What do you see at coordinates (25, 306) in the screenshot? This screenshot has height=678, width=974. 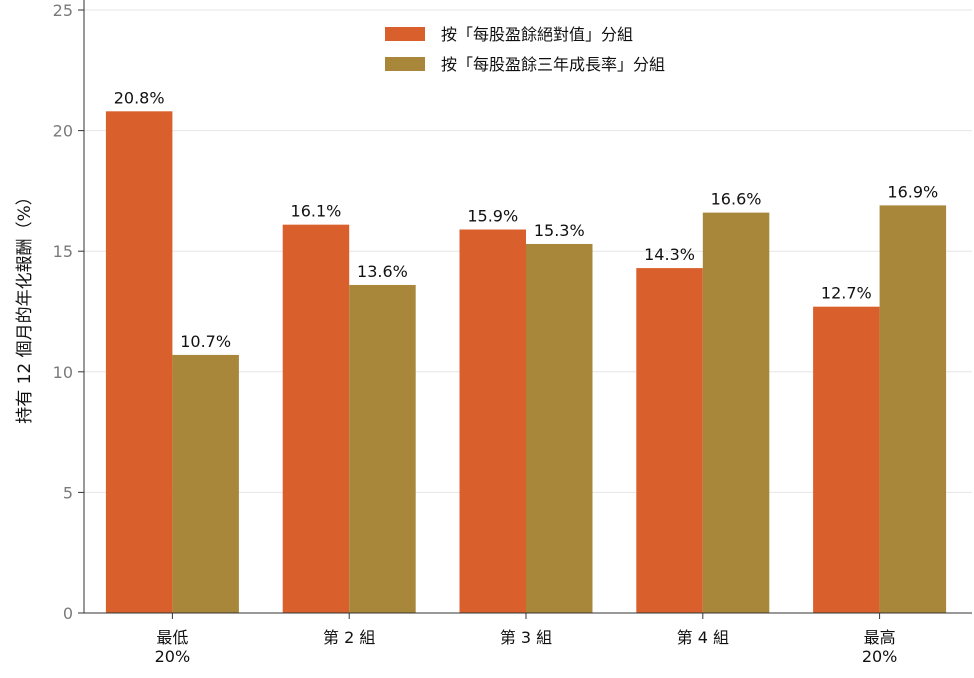 I see `y-axis-label: 持有 12 個月的年化報酬（%）` at bounding box center [25, 306].